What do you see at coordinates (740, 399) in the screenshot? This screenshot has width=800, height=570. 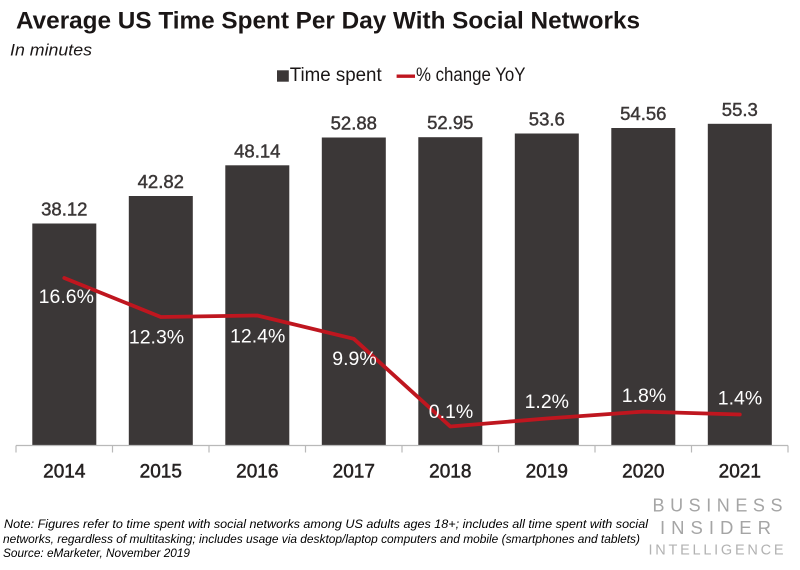 I see `svg-text: 1.4%` at bounding box center [740, 399].